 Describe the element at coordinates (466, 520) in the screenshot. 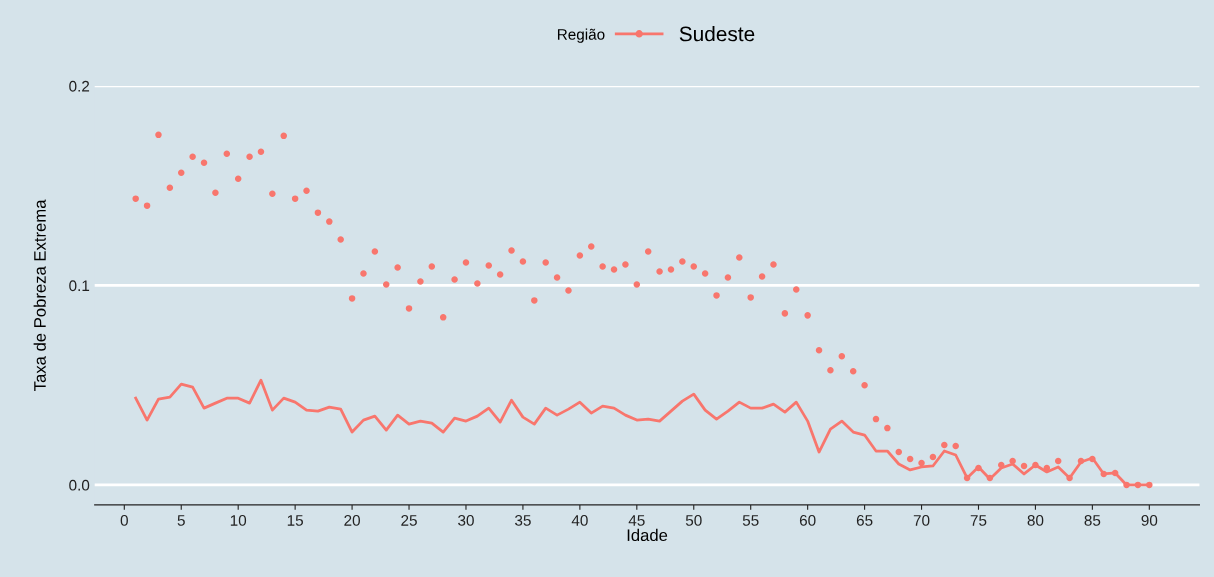

I see `x-tick-label: 30` at that location.